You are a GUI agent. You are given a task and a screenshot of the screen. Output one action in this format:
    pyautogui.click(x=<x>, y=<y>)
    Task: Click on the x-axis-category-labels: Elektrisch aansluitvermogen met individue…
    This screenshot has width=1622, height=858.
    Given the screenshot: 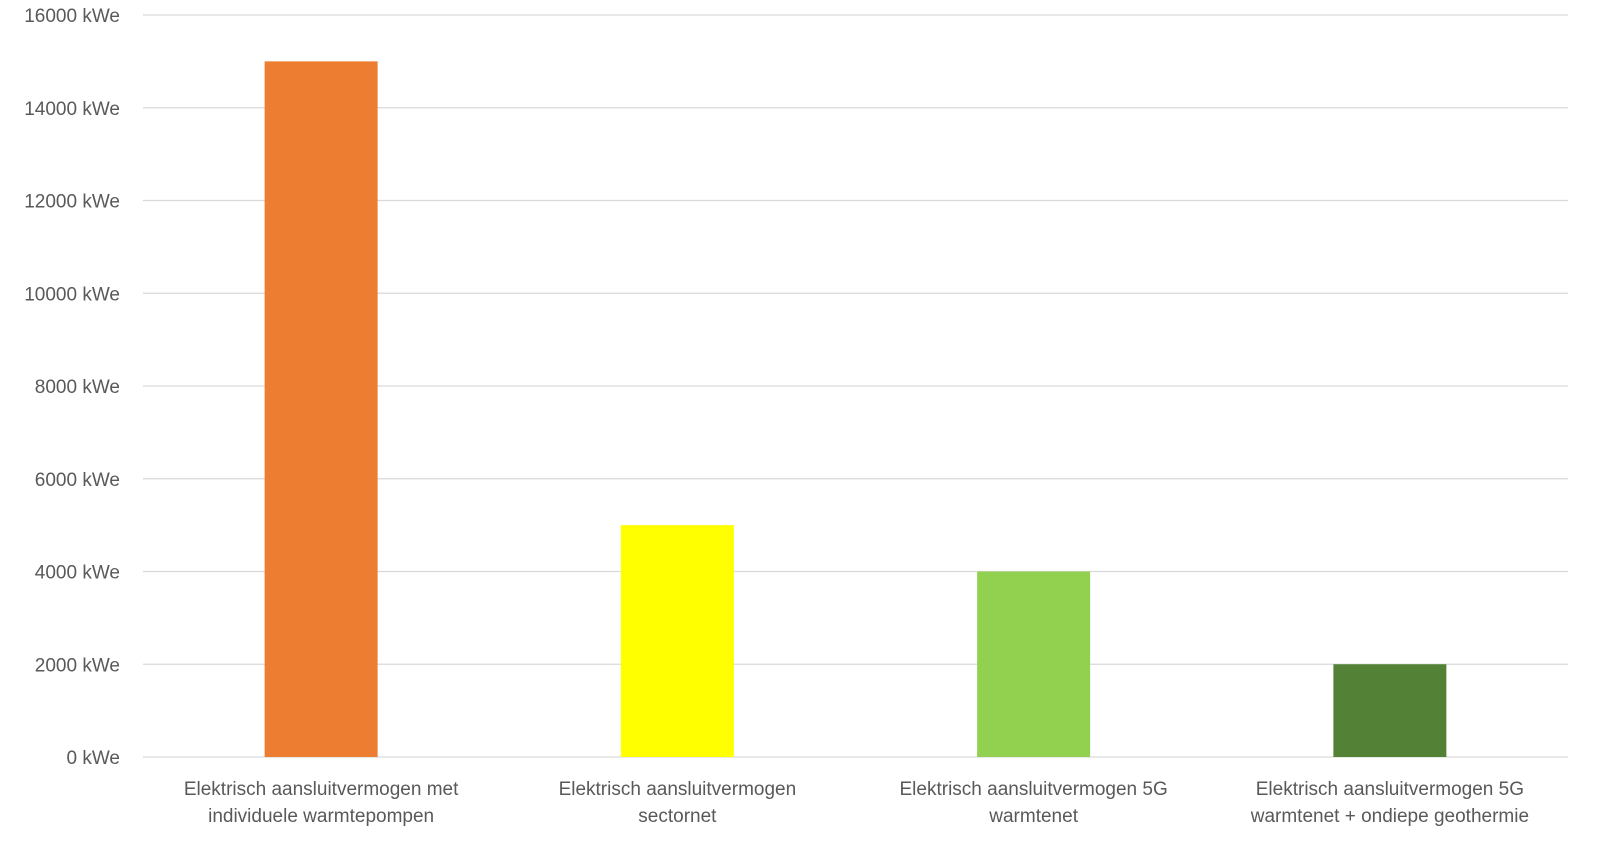 What is the action you would take?
    pyautogui.click(x=856, y=803)
    